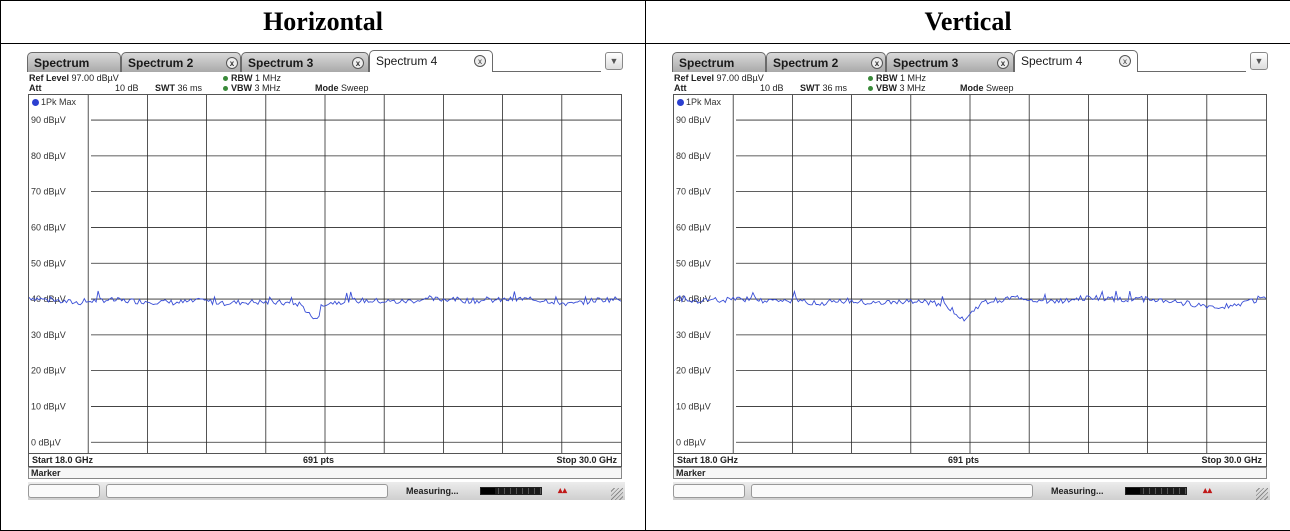  What do you see at coordinates (323, 22) in the screenshot?
I see `header-horizontal: Horizontal` at bounding box center [323, 22].